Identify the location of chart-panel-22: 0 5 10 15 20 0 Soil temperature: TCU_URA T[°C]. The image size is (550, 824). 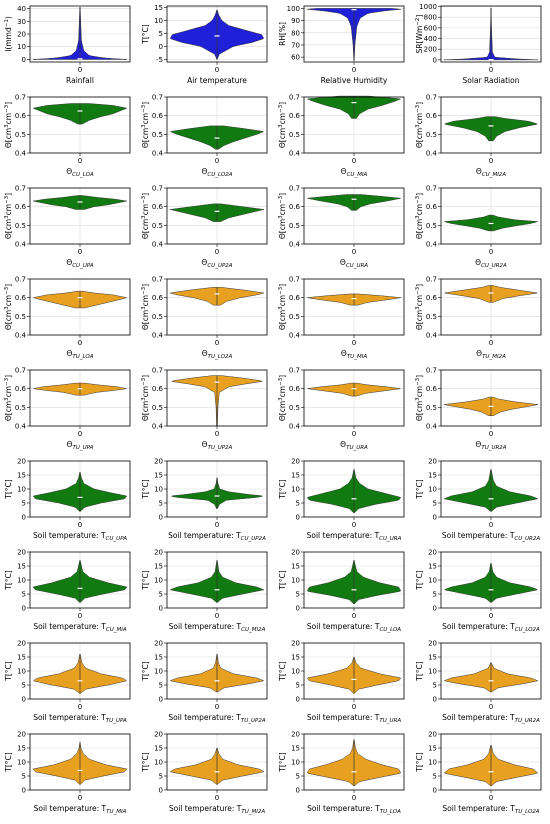
(341, 500).